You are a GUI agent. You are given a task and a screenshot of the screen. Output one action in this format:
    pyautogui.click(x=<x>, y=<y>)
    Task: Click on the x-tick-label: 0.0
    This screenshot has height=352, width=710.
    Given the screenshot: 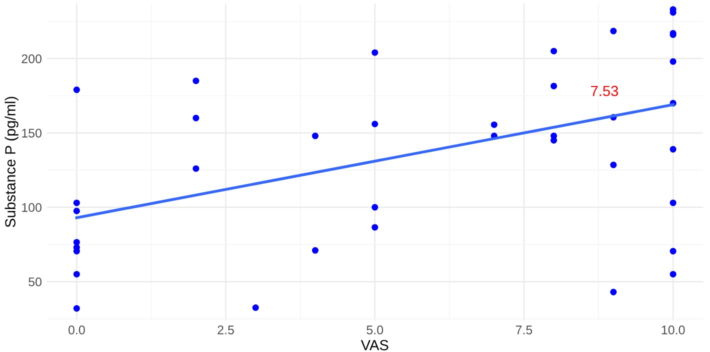 What is the action you would take?
    pyautogui.click(x=76, y=330)
    